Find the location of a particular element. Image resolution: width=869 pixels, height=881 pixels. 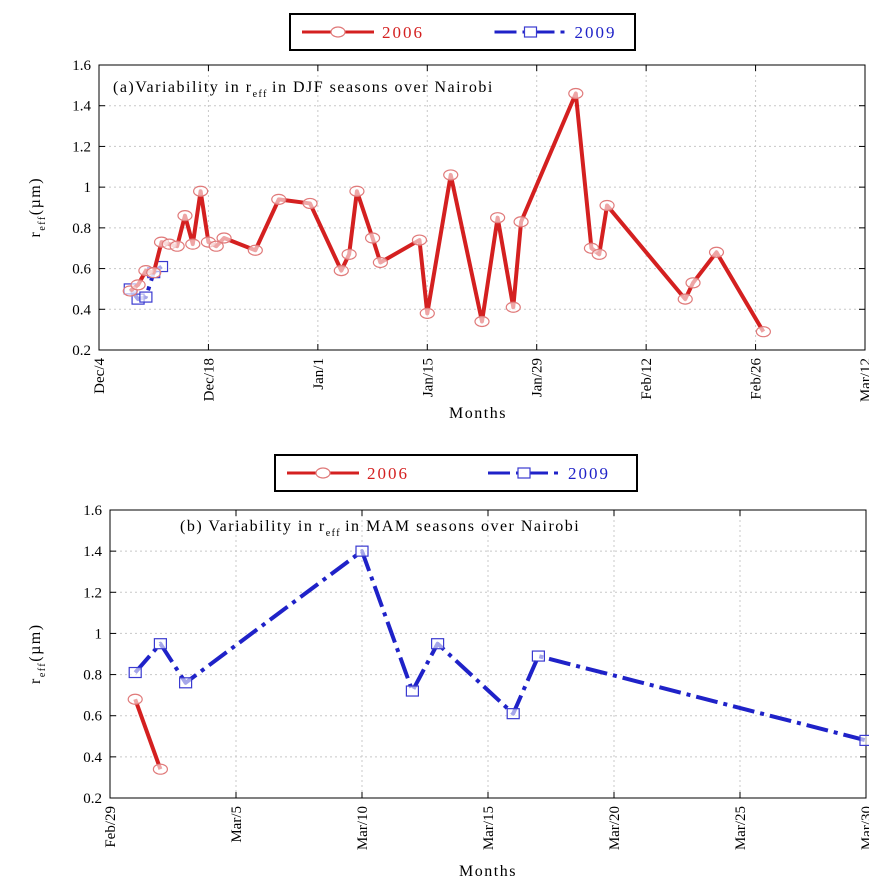

x-tick-label: Mar/15 is located at coordinates (489, 828).